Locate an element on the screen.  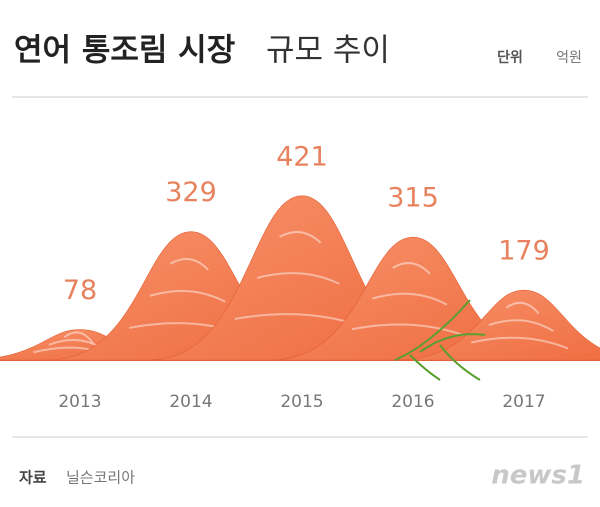
x-tick-label: 2015 is located at coordinates (301, 402).